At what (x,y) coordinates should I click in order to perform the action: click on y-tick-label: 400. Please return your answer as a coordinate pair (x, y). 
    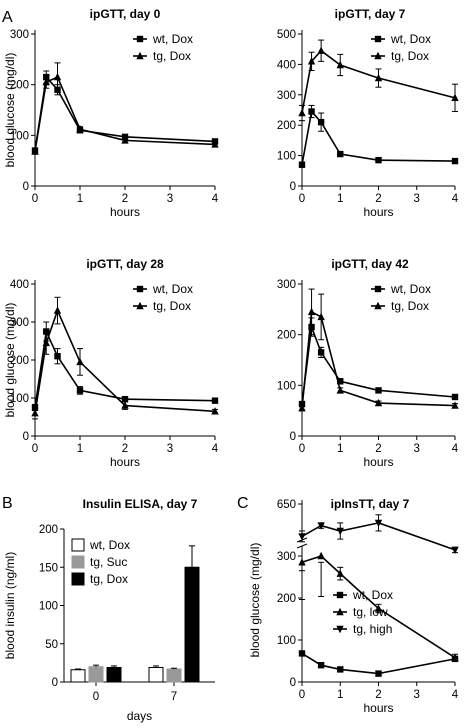
    Looking at the image, I should click on (19, 285).